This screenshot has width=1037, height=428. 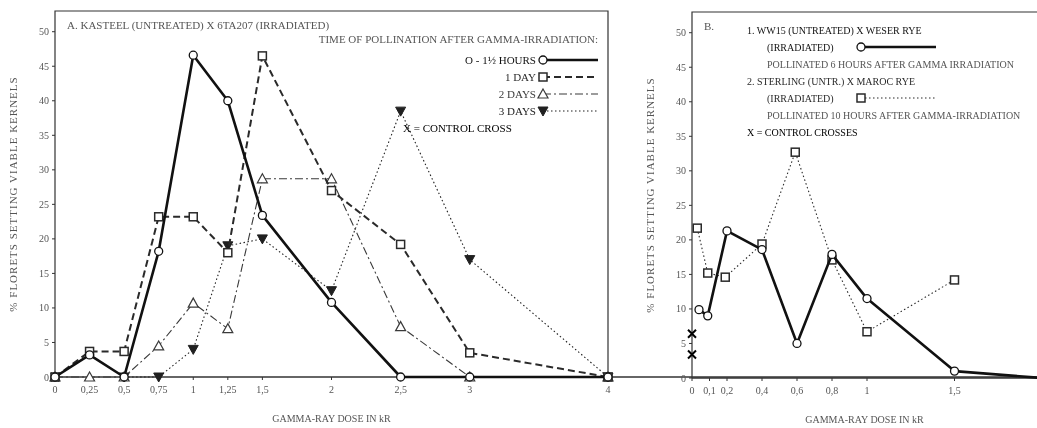 What do you see at coordinates (608, 389) in the screenshot?
I see `x-tick-label: 4` at bounding box center [608, 389].